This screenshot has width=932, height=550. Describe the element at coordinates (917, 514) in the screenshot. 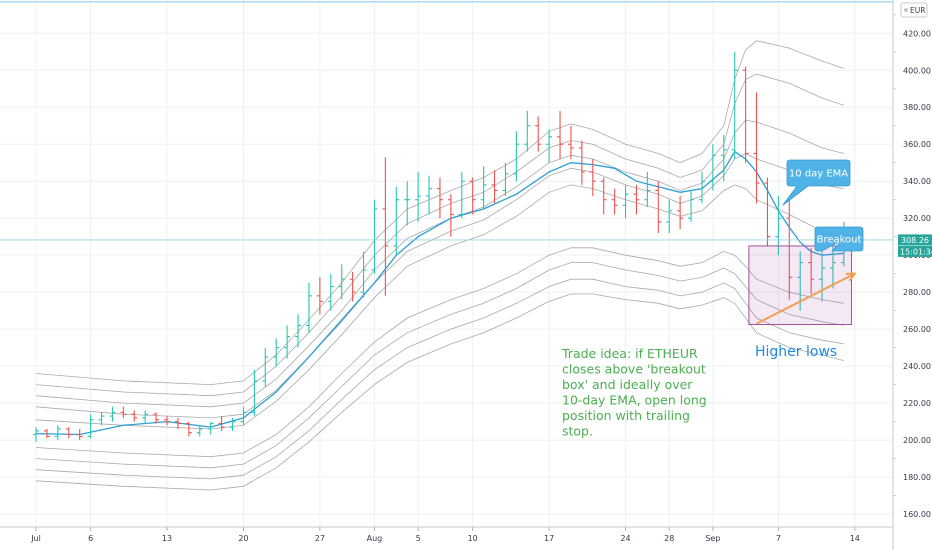

I see `y-tick-label: 160.00` at that location.